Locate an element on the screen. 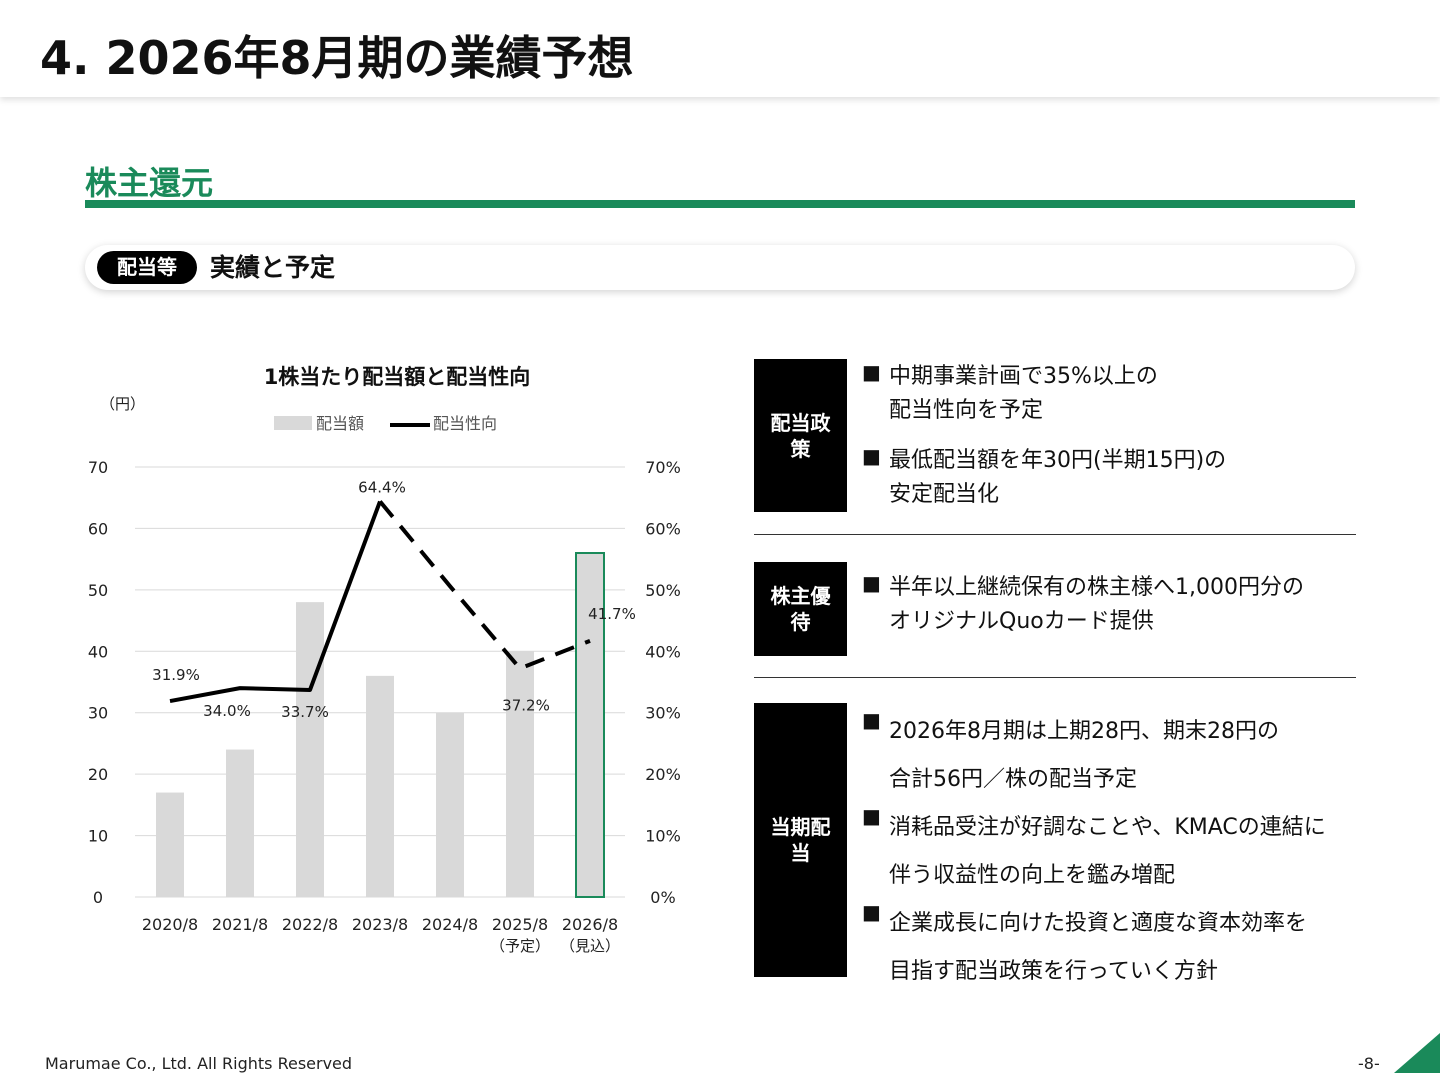 The width and height of the screenshot is (1440, 1080). subheading-bar: 配当等 実績と予定 is located at coordinates (720, 267).